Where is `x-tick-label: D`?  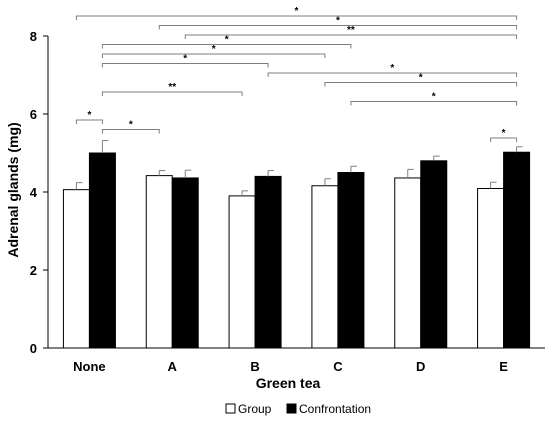
x-tick-label: D is located at coordinates (420, 366).